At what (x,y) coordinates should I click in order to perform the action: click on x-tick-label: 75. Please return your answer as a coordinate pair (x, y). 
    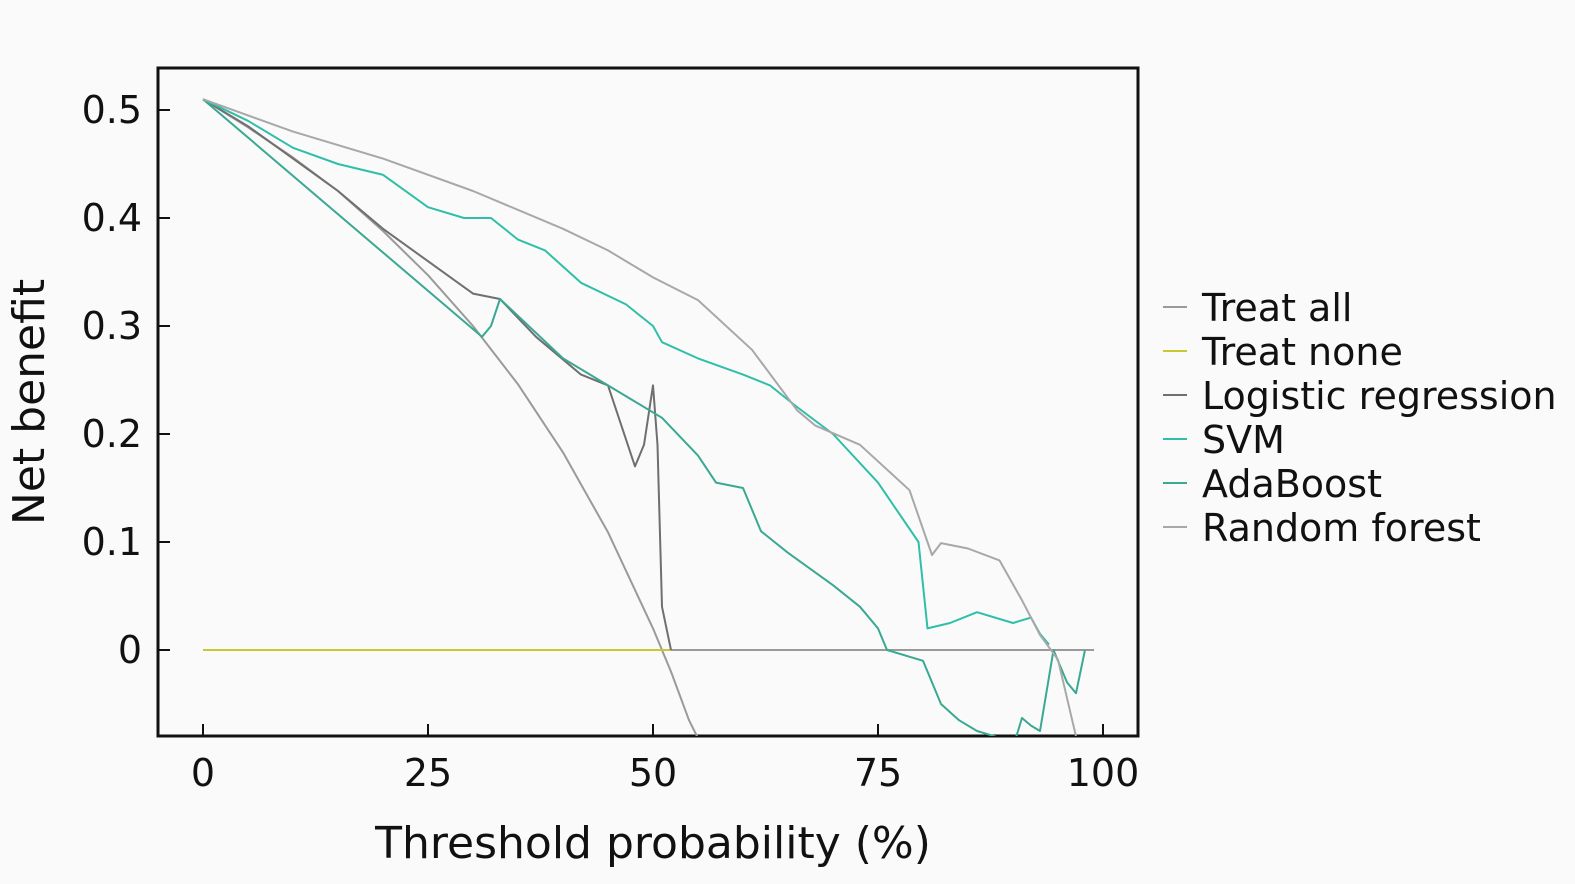
    Looking at the image, I should click on (878, 773).